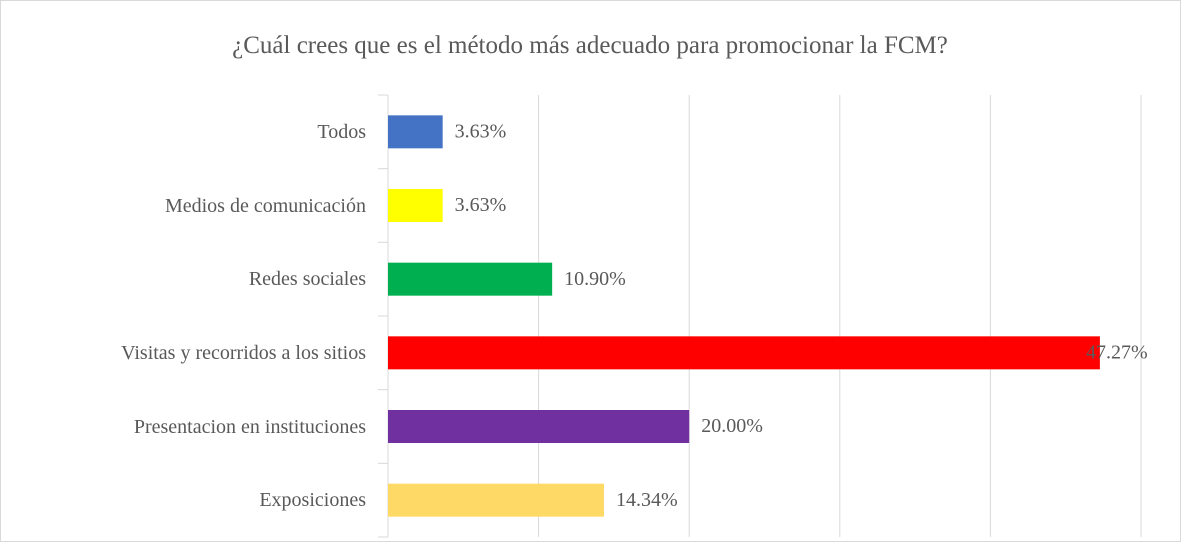  Describe the element at coordinates (647, 500) in the screenshot. I see `data-label: 14.34%` at that location.